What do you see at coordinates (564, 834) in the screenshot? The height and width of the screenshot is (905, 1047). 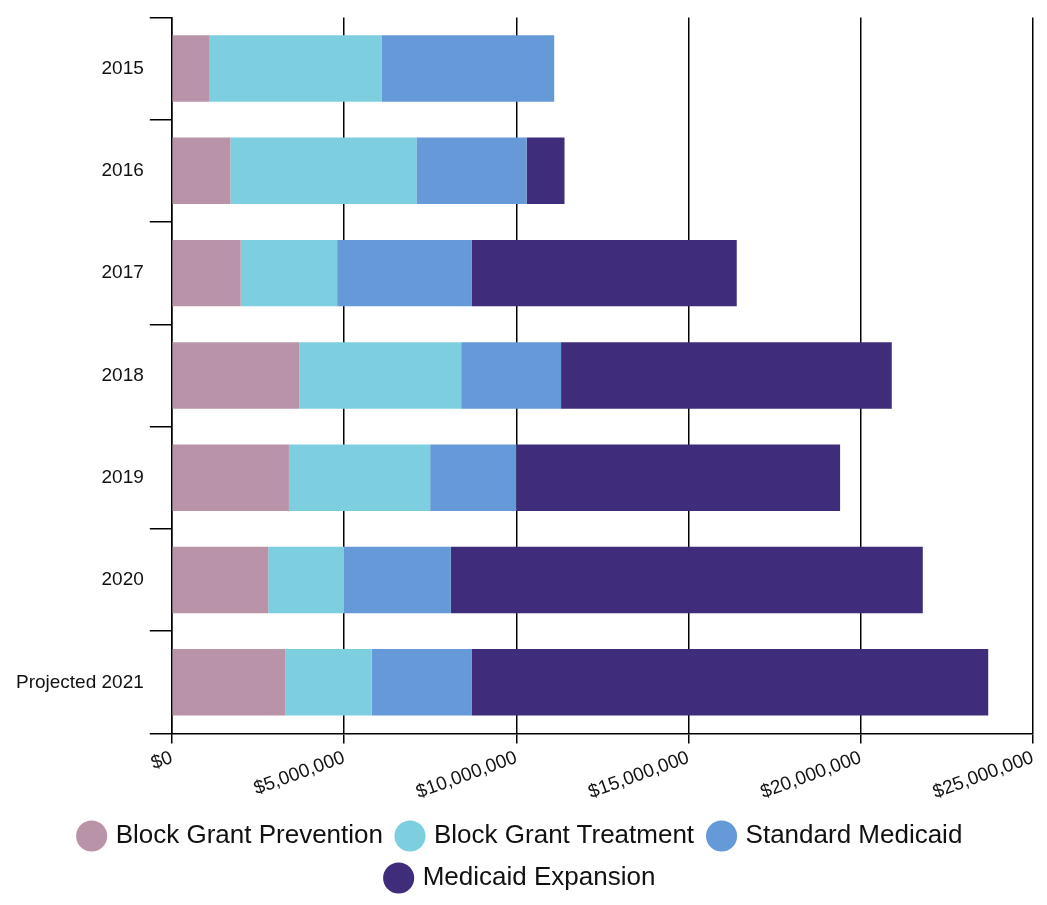 I see `legend-label: Block Grant Treatment` at bounding box center [564, 834].